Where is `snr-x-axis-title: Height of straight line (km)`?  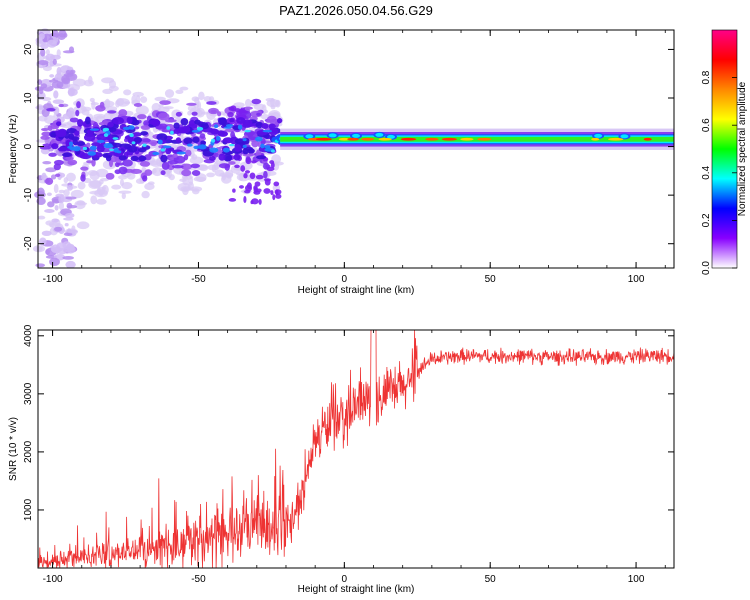
snr-x-axis-title: Height of straight line (km) is located at coordinates (356, 589).